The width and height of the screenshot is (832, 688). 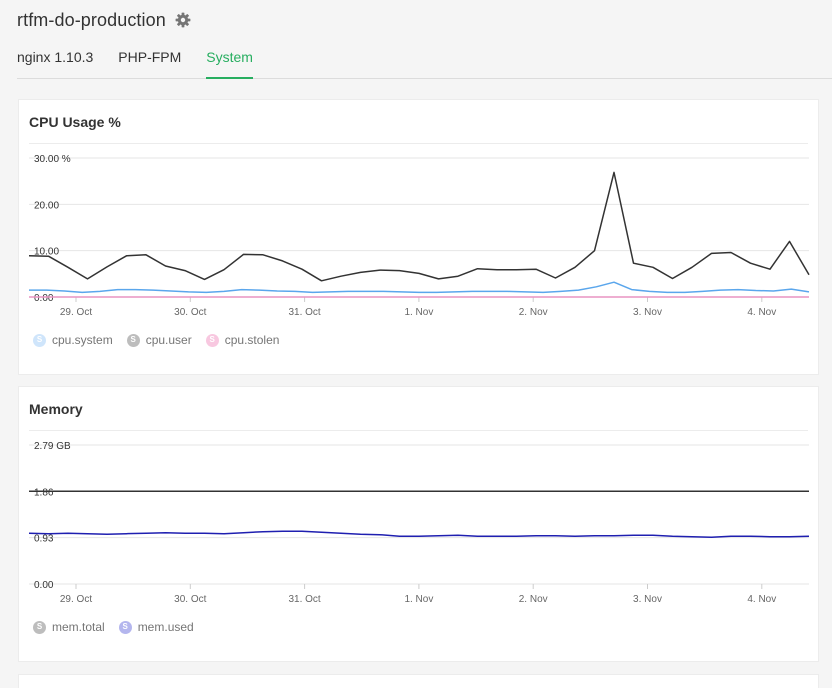 What do you see at coordinates (229, 62) in the screenshot?
I see `tab-system: System` at bounding box center [229, 62].